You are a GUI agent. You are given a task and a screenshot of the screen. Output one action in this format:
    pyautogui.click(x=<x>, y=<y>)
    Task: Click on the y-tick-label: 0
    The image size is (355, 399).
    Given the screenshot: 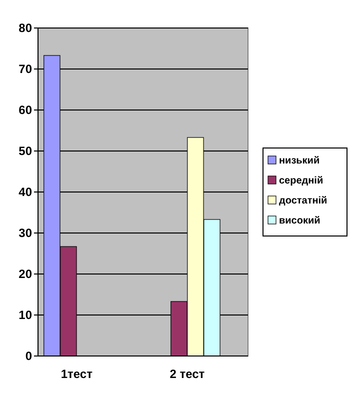 What is the action you would take?
    pyautogui.click(x=28, y=356)
    